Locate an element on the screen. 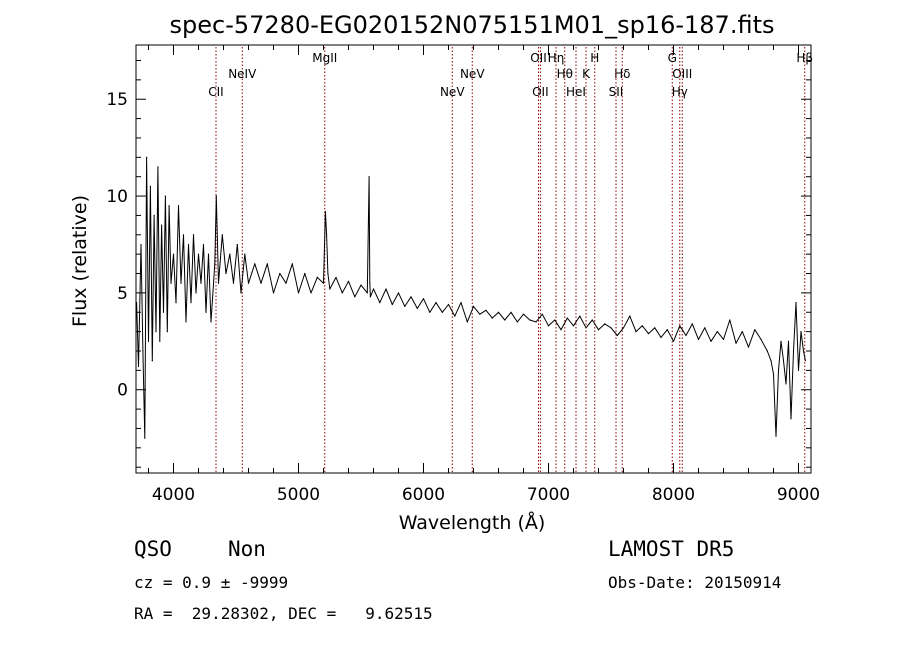  marker-label-13: SII is located at coordinates (616, 92).